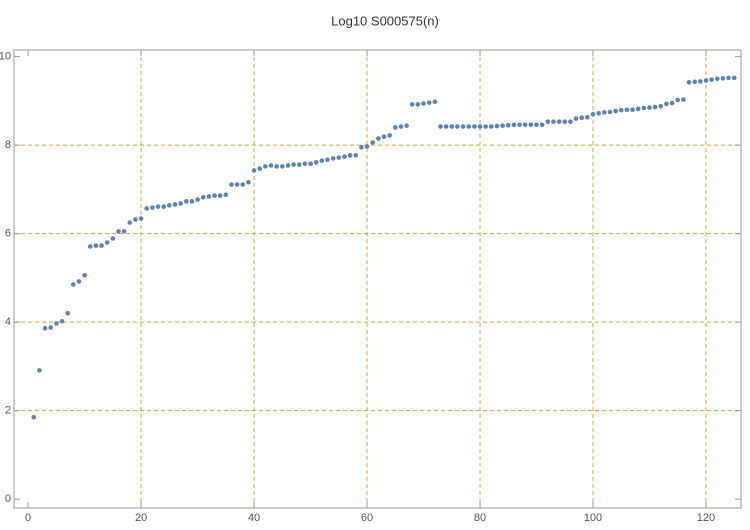 The width and height of the screenshot is (750, 530). I want to click on x-tick-label: 80, so click(480, 518).